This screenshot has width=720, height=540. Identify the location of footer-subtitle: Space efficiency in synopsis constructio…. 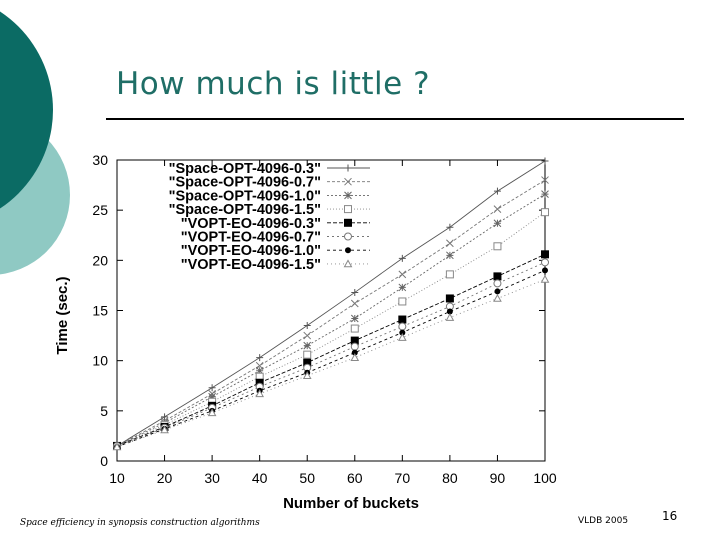
(140, 523).